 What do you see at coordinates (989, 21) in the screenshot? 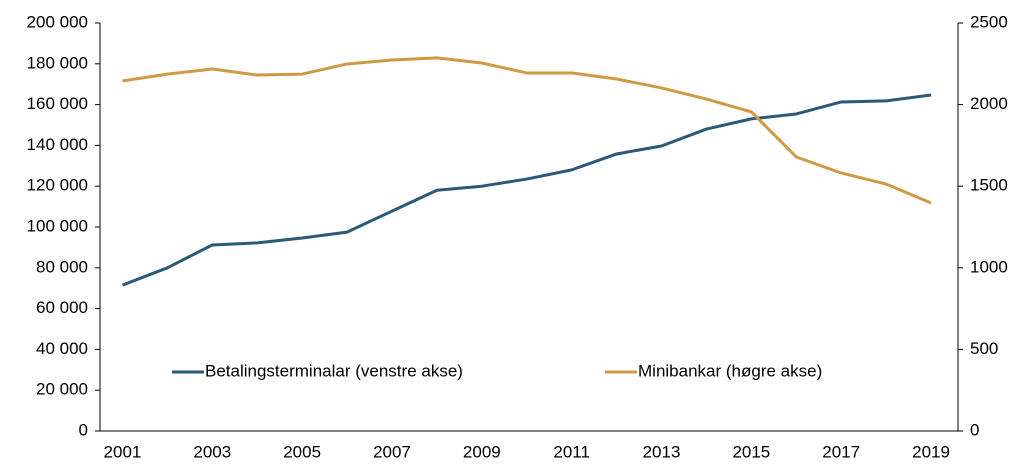
I see `y2-tick-label: 2500` at bounding box center [989, 21].